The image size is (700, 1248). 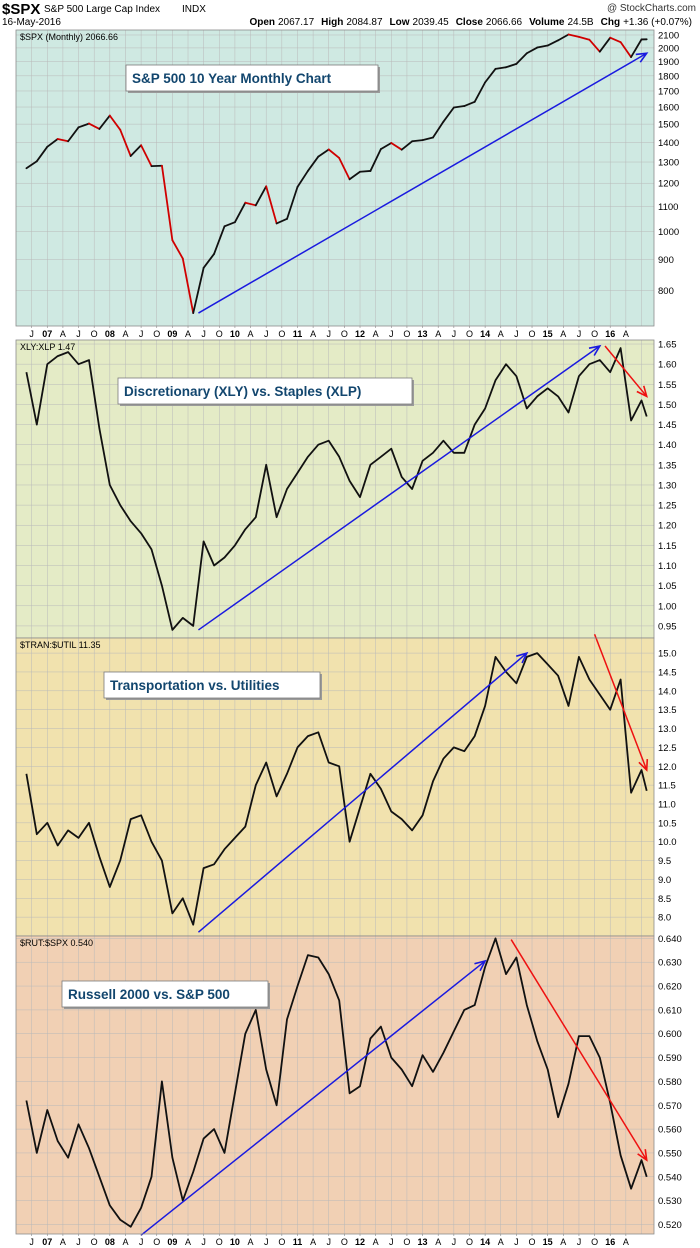 What do you see at coordinates (667, 654) in the screenshot?
I see `y-tick-label: 15.0` at bounding box center [667, 654].